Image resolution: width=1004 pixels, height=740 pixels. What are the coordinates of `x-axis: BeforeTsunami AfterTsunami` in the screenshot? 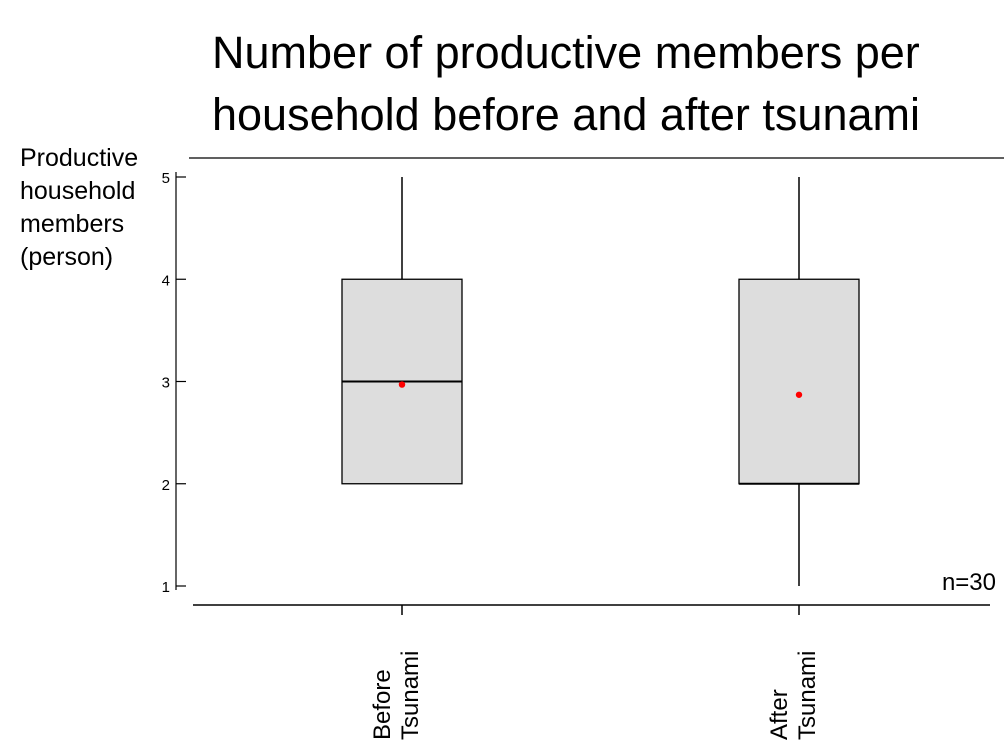 It's located at (595, 672).